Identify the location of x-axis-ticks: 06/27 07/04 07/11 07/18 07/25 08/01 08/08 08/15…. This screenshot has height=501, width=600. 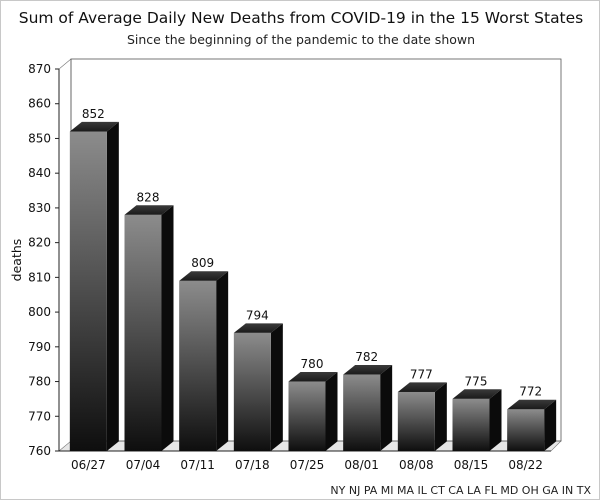
(307, 465).